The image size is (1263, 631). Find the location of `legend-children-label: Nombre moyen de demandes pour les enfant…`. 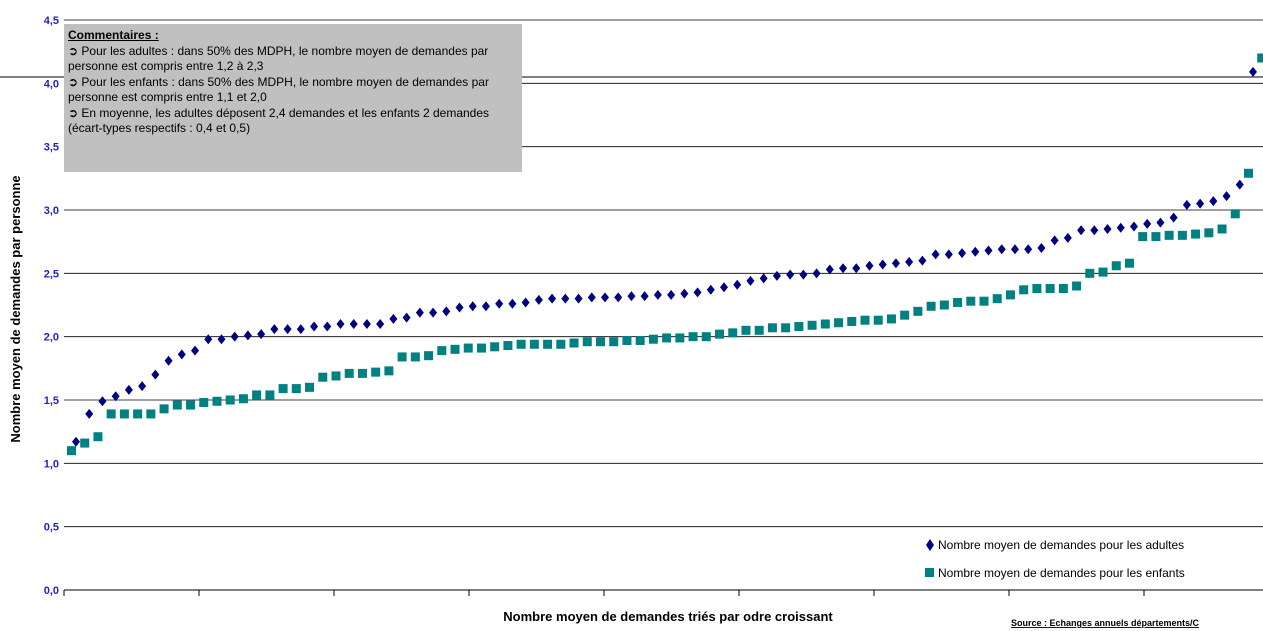

legend-children-label: Nombre moyen de demandes pour les enfant… is located at coordinates (1061, 573).